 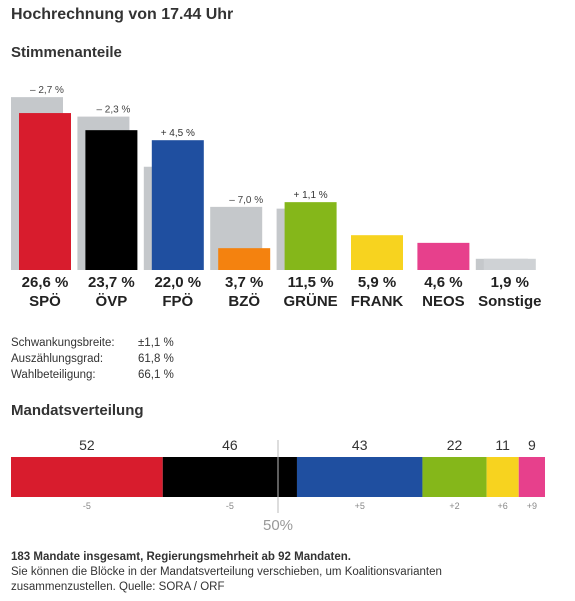 I want to click on stat-label: Schwankungsbreite:, so click(x=63, y=343).